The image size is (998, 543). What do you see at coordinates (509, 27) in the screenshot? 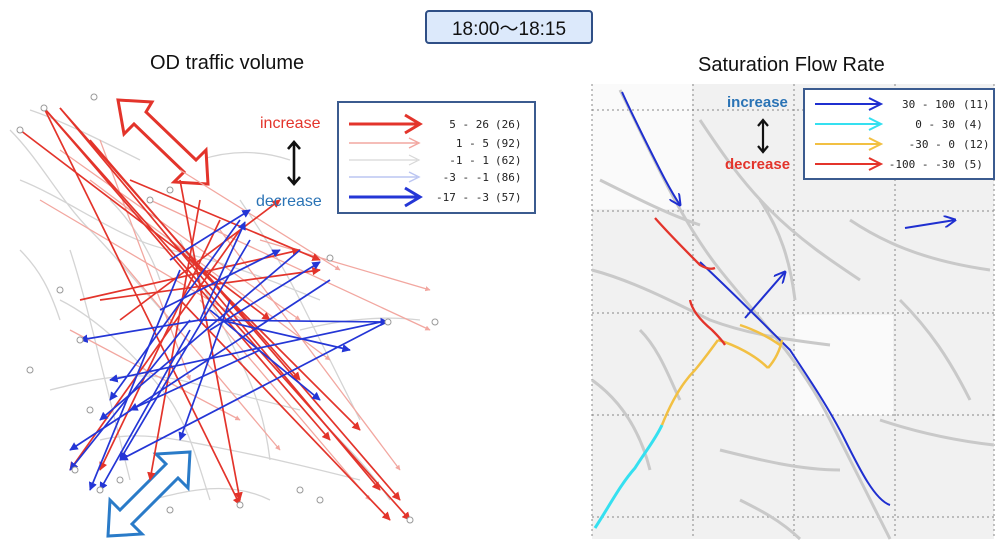
I see `time-range-label: 18:00〜18:15` at bounding box center [509, 27].